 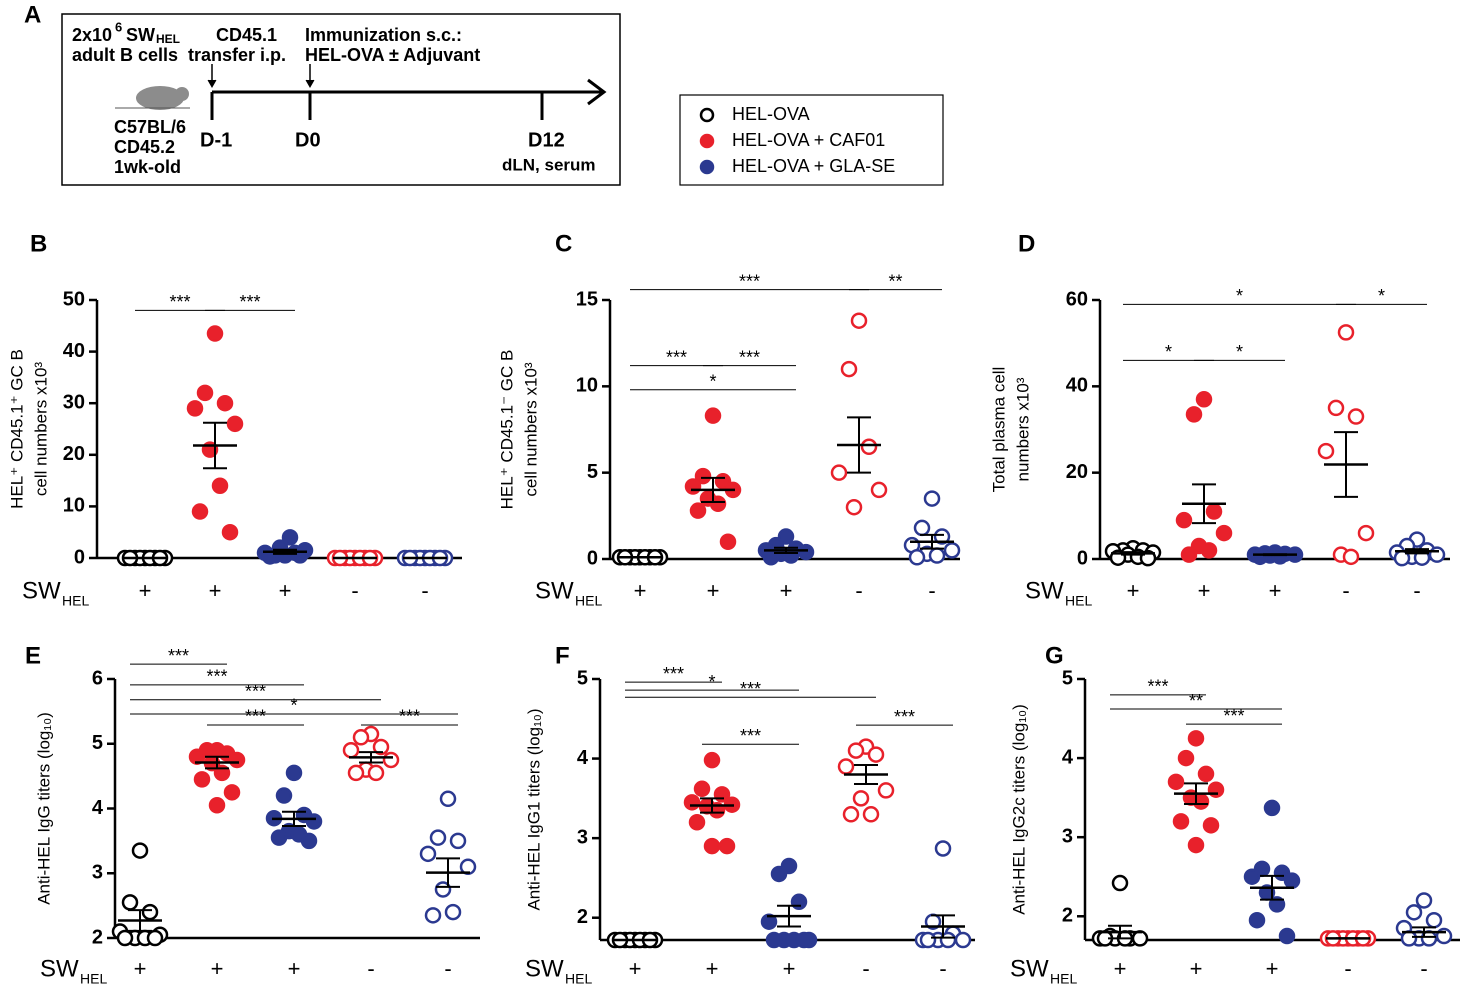 I want to click on event-arrow, so click(x=310, y=84).